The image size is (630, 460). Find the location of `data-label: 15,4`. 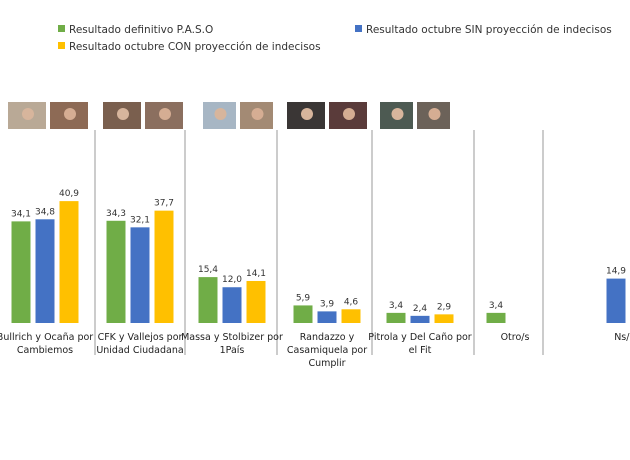

data-label: 15,4 is located at coordinates (208, 270).